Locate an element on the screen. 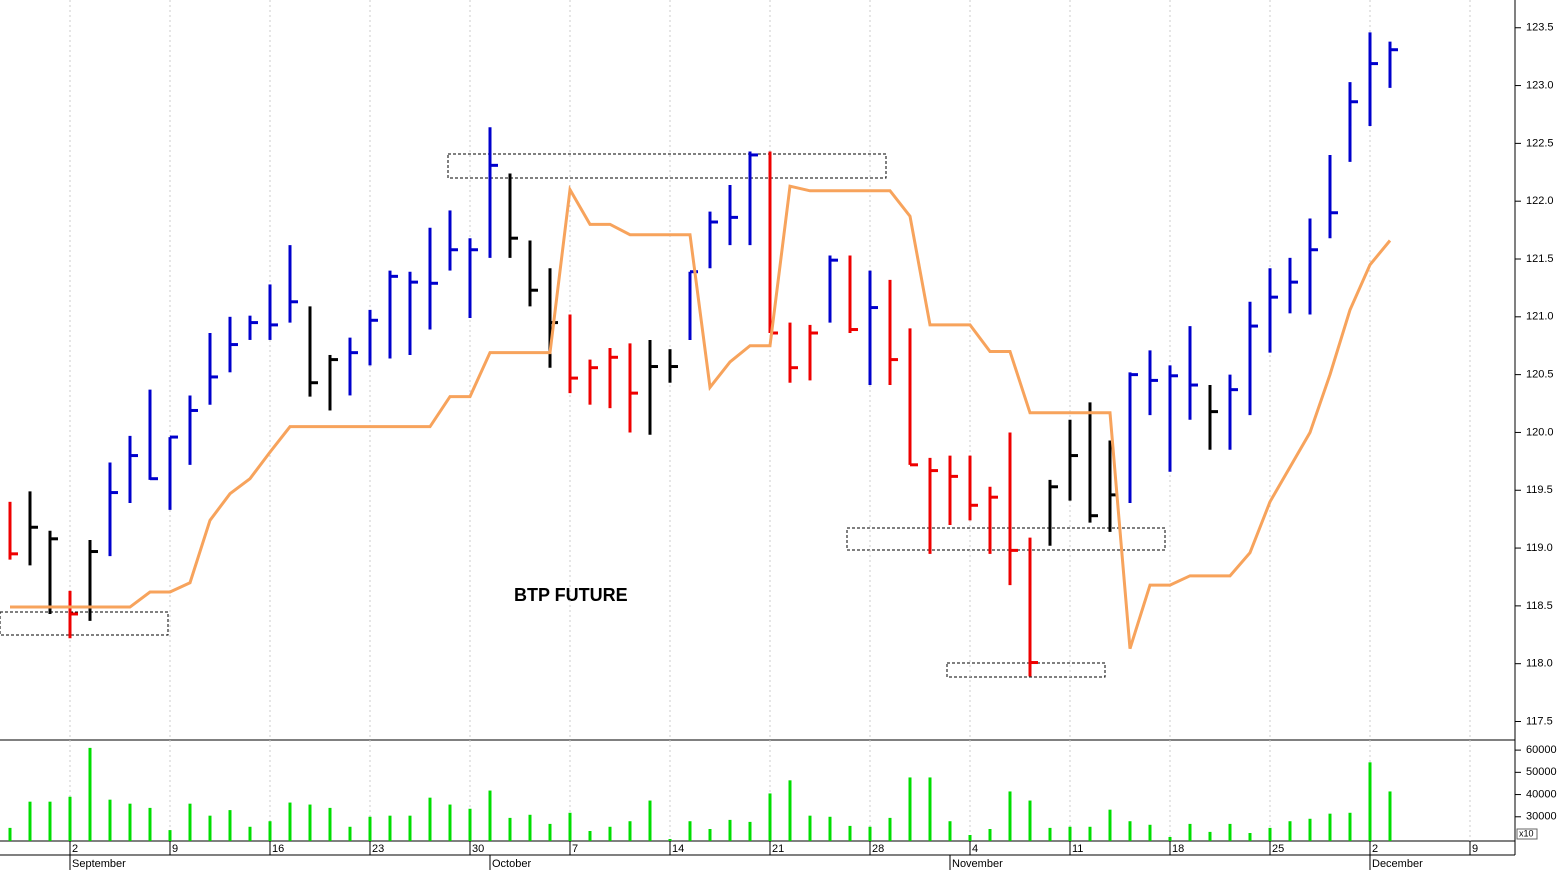  x-tick-label: 7 is located at coordinates (575, 849).